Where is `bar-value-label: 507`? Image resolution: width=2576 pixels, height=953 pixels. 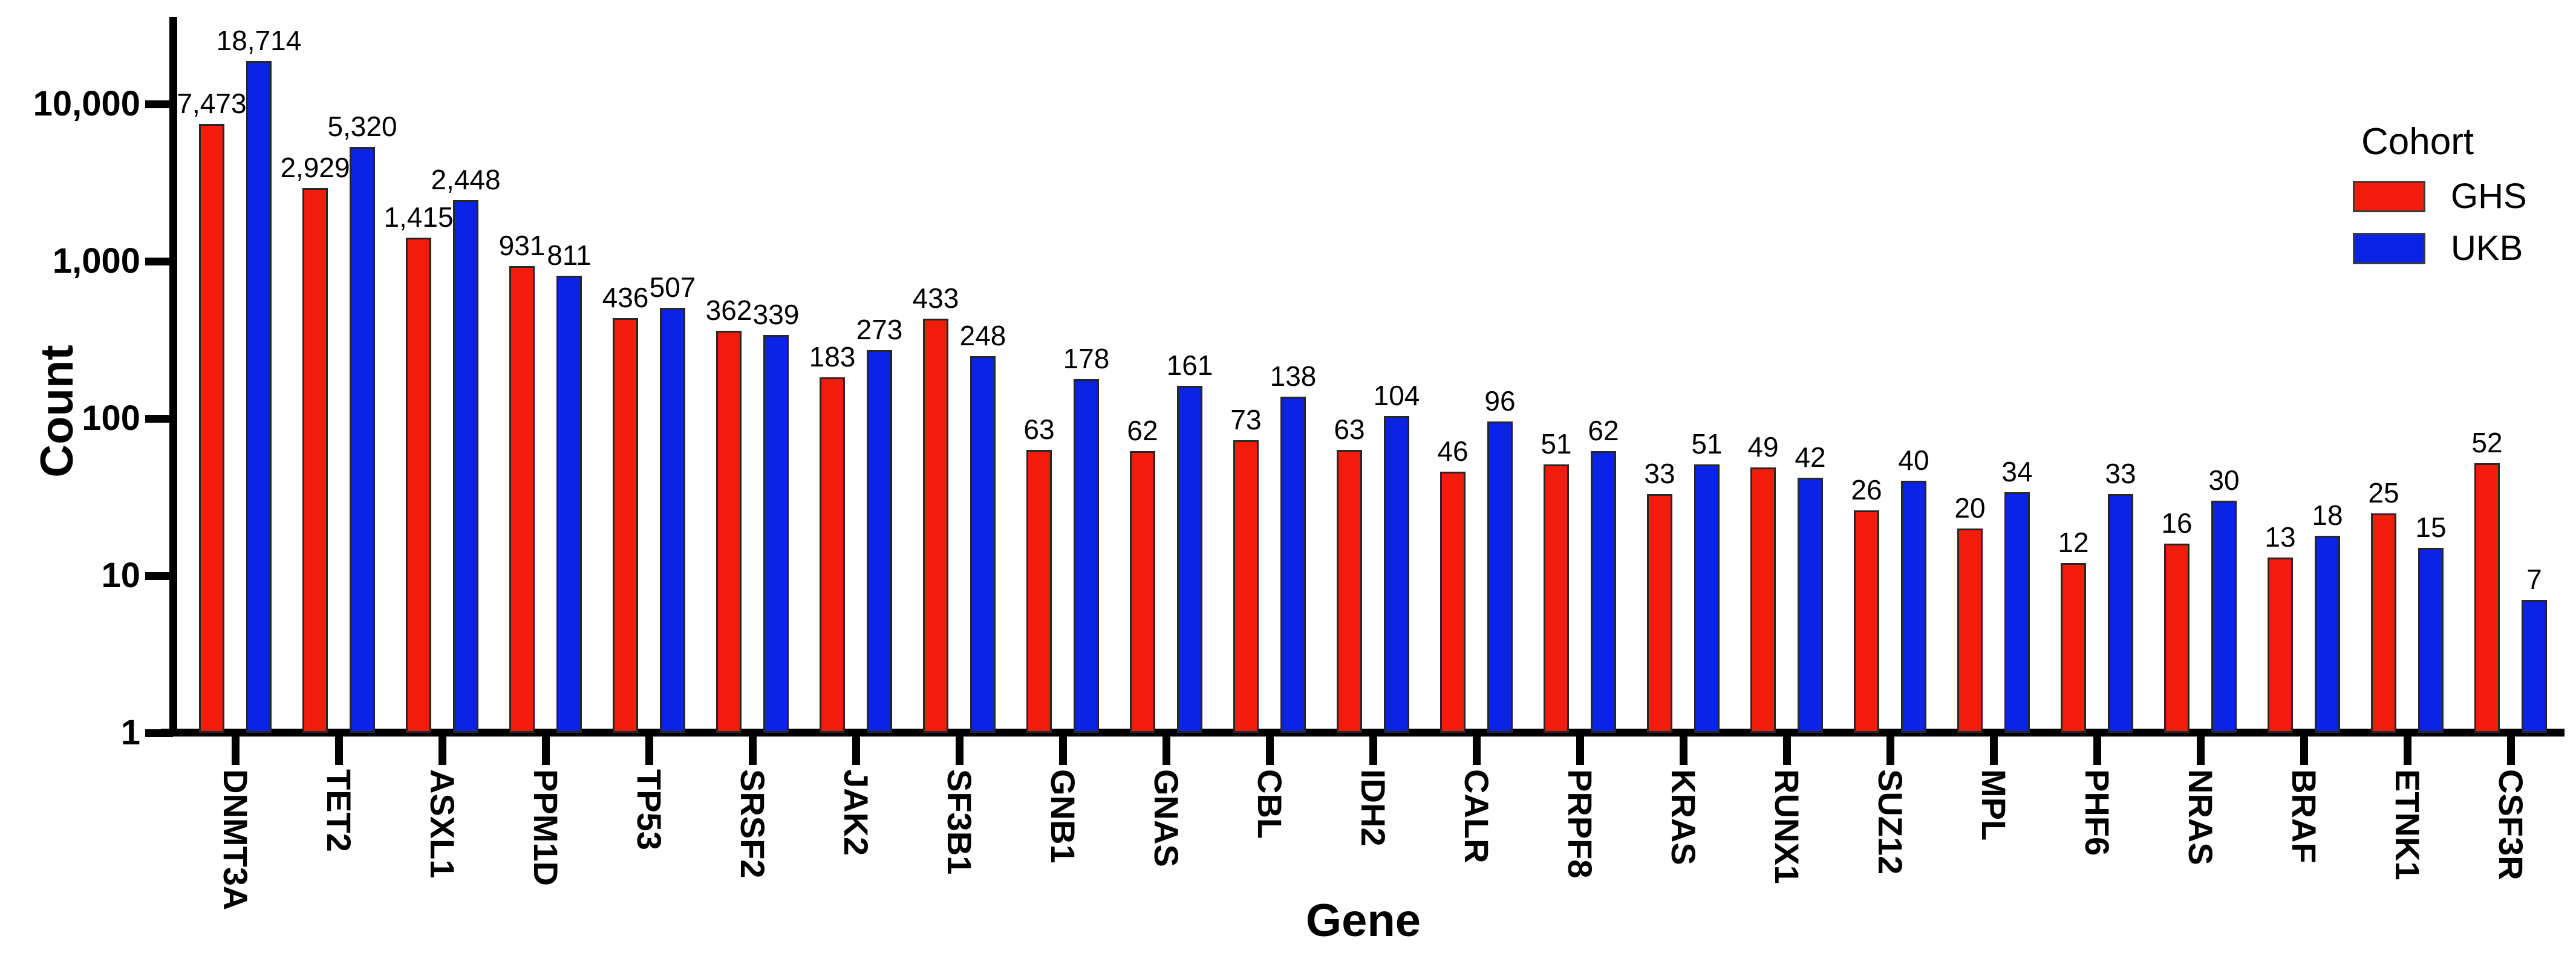
bar-value-label: 507 is located at coordinates (672, 287).